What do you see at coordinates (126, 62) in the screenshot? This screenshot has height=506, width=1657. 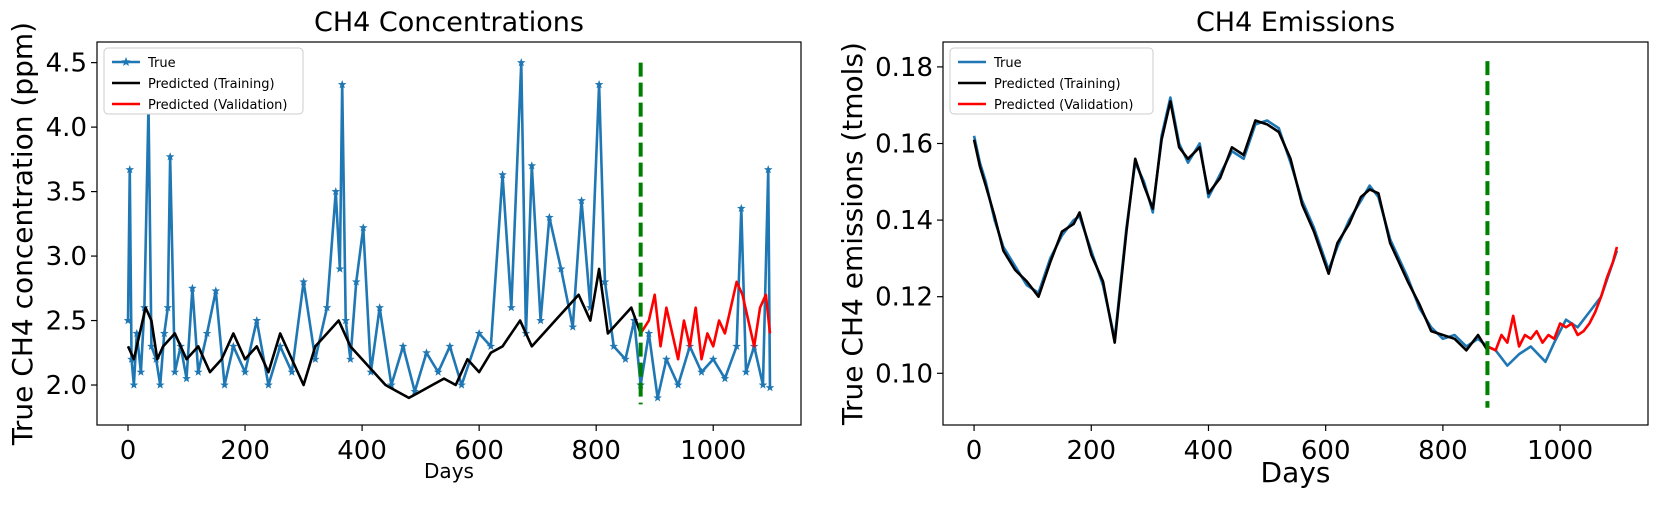 I see `legend-marker` at bounding box center [126, 62].